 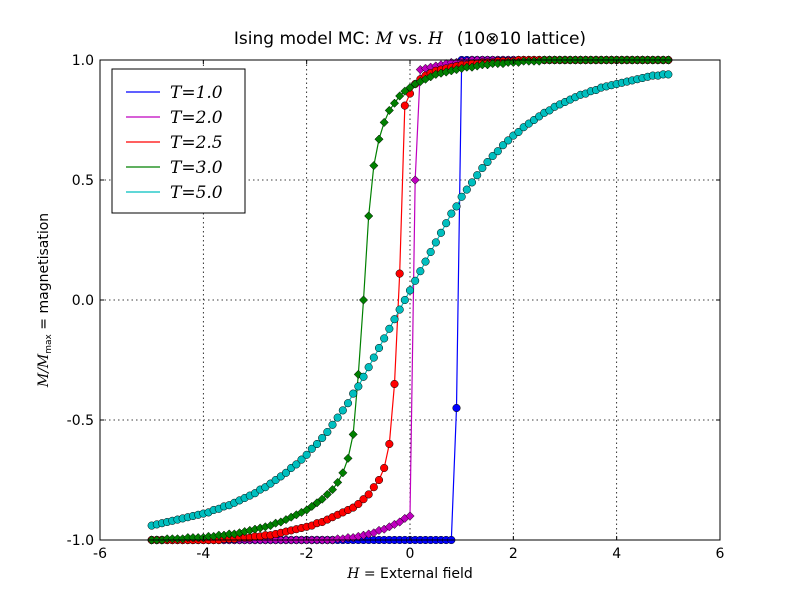 What do you see at coordinates (83, 61) in the screenshot?
I see `y-tick-label: 1.0` at bounding box center [83, 61].